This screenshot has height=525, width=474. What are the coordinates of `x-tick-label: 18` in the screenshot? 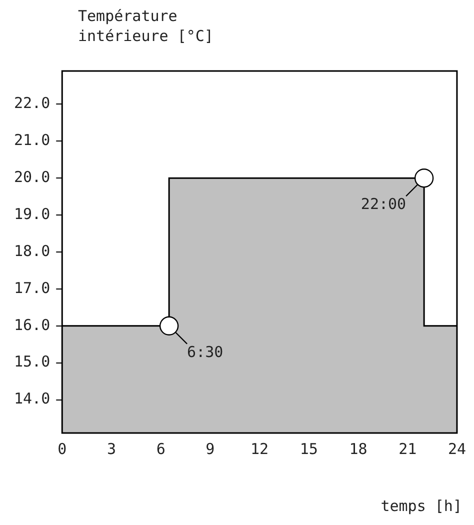 It's located at (358, 449).